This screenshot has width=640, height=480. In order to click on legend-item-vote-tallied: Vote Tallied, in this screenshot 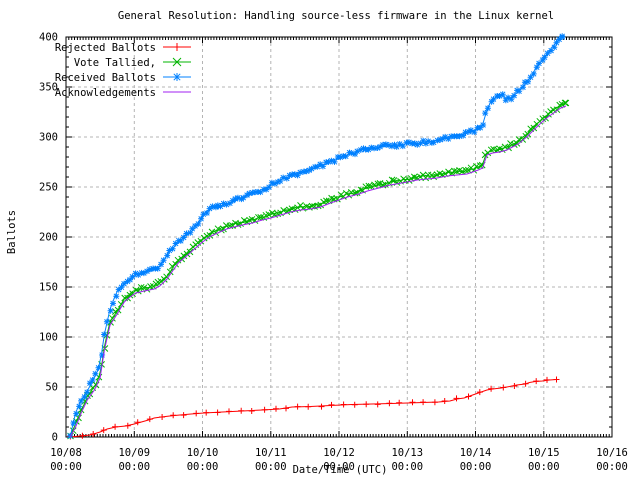, I will do `click(132, 63)`.